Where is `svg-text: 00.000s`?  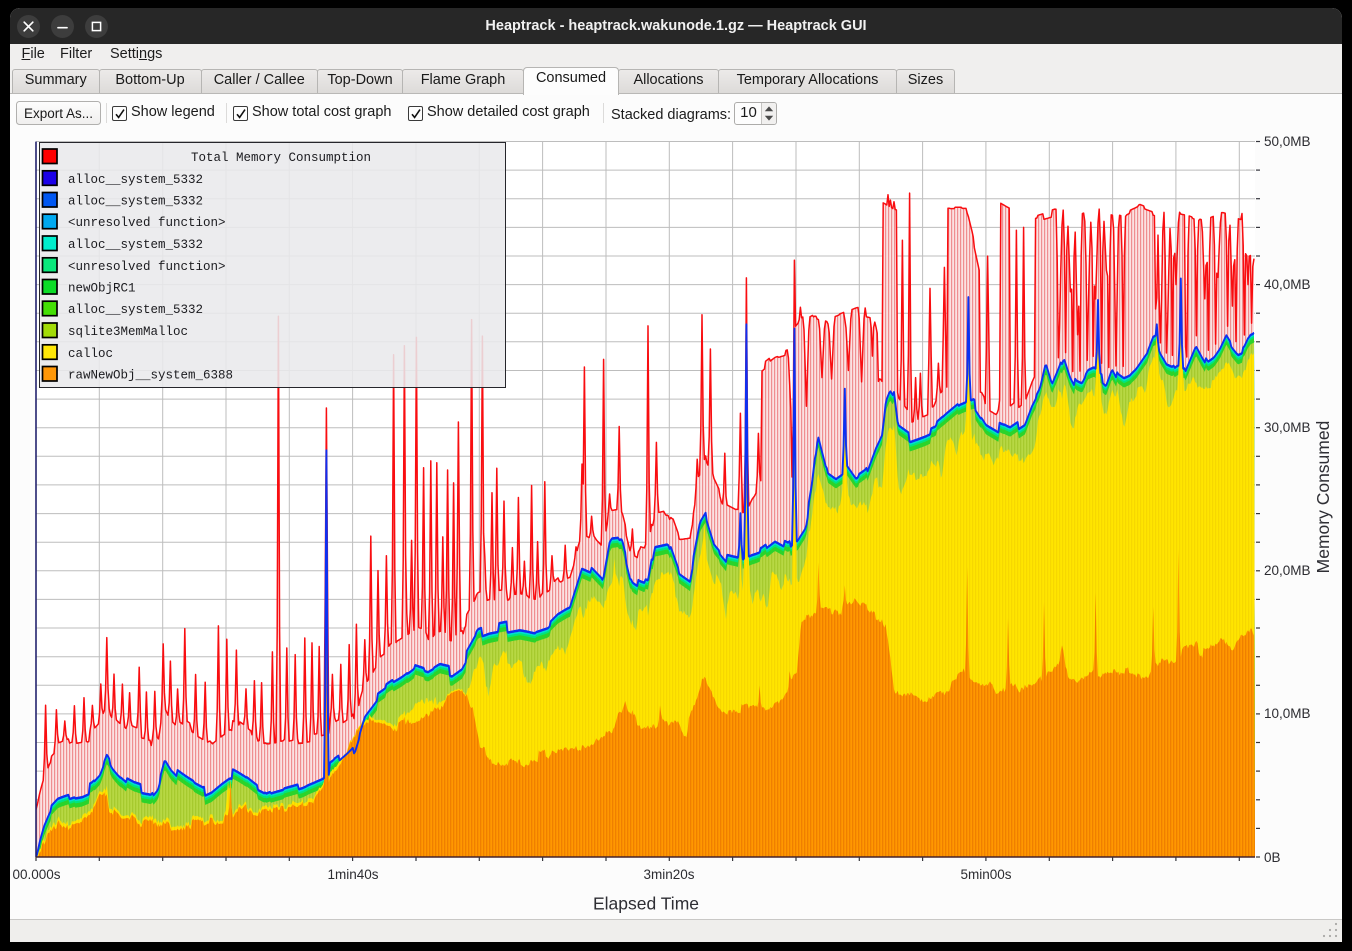 svg-text: 00.000s is located at coordinates (37, 874).